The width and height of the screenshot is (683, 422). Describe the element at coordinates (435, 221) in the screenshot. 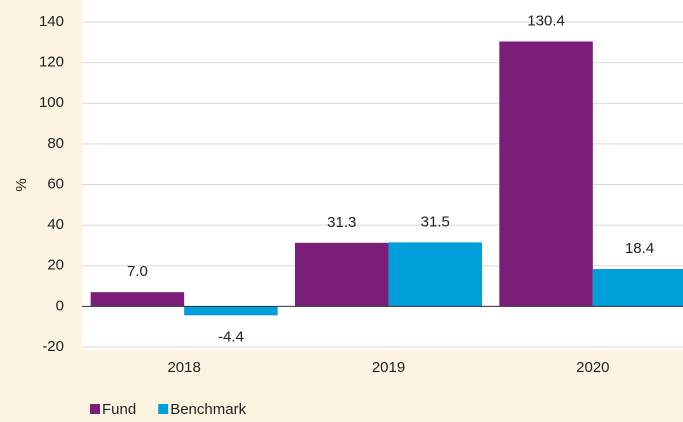

I see `data-label: 31.5` at that location.